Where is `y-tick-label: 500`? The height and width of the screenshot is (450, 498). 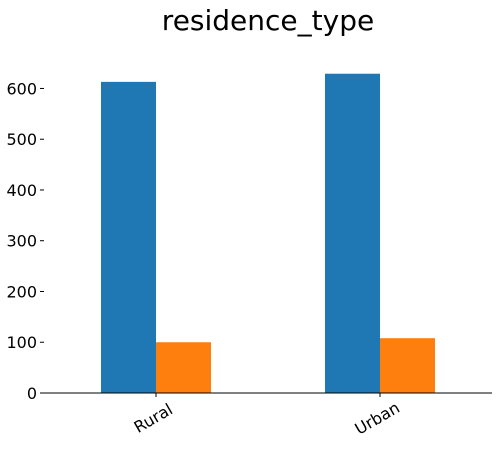 y-tick-label: 500 is located at coordinates (21, 139).